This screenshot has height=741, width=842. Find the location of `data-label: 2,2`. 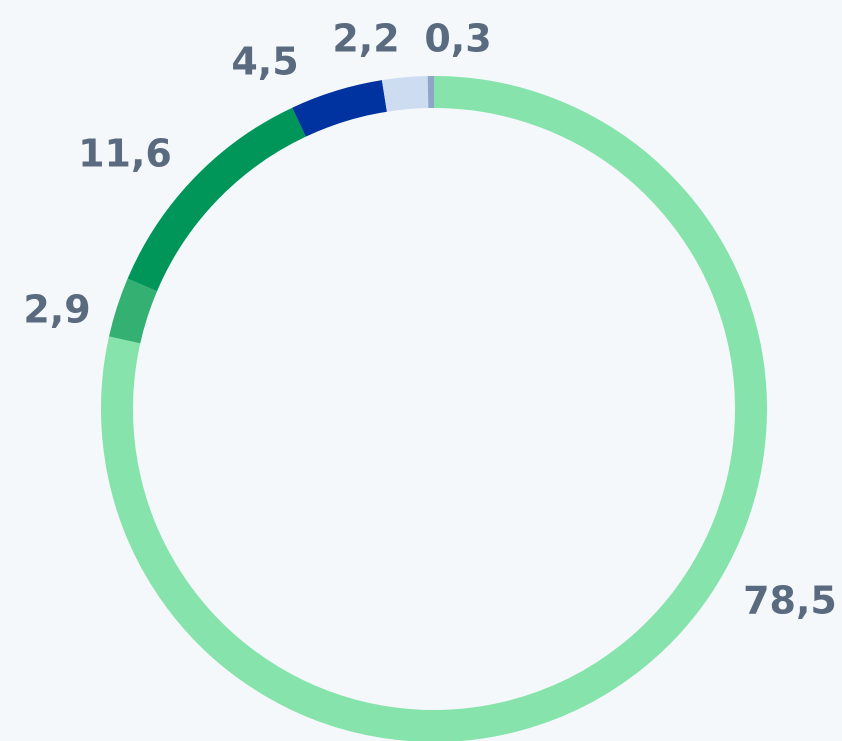

data-label: 2,2 is located at coordinates (365, 39).